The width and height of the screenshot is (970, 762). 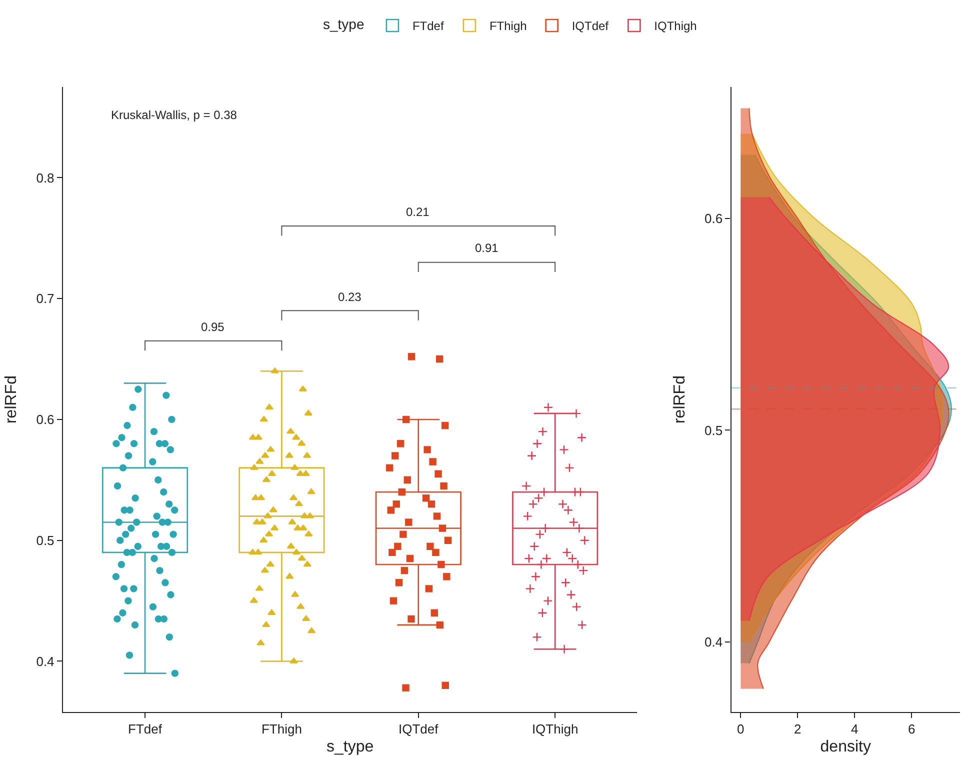 I want to click on x-tick-label: 2, so click(x=798, y=729).